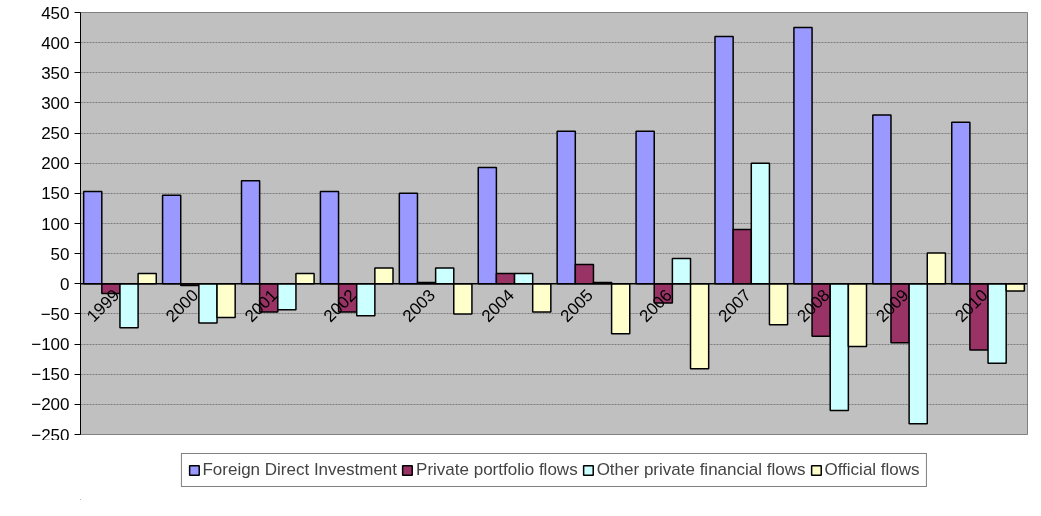 This screenshot has height=516, width=1041. I want to click on y-tick-label: 100, so click(55, 224).